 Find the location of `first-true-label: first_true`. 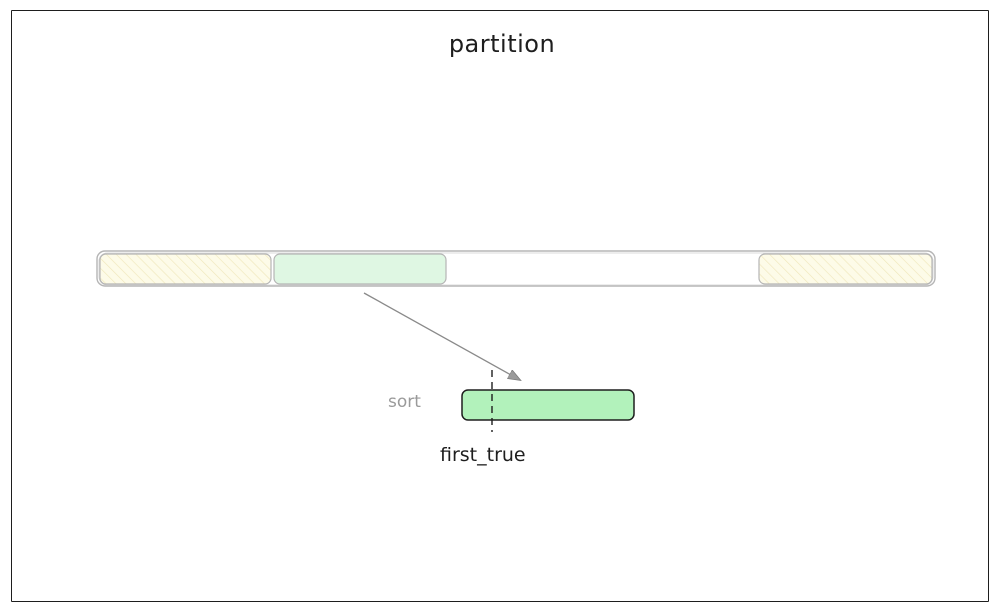

first-true-label: first_true is located at coordinates (483, 455).